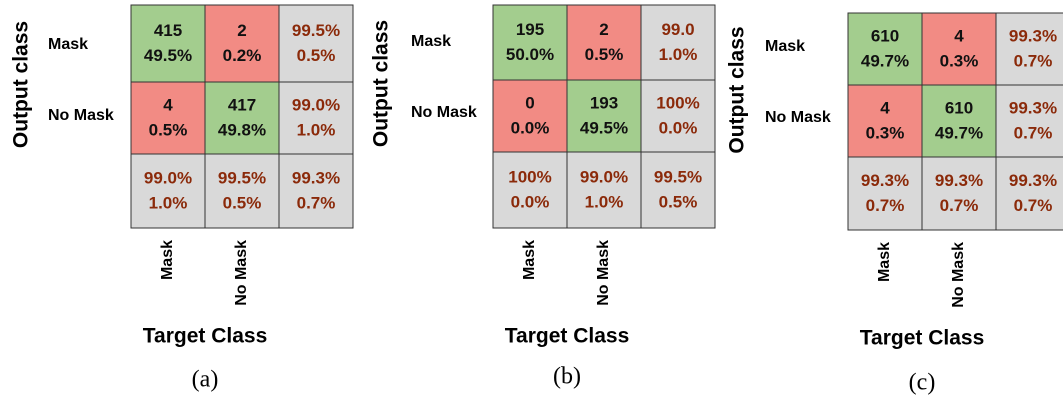 This screenshot has height=401, width=1063. I want to click on cell-value: 415, so click(168, 30).